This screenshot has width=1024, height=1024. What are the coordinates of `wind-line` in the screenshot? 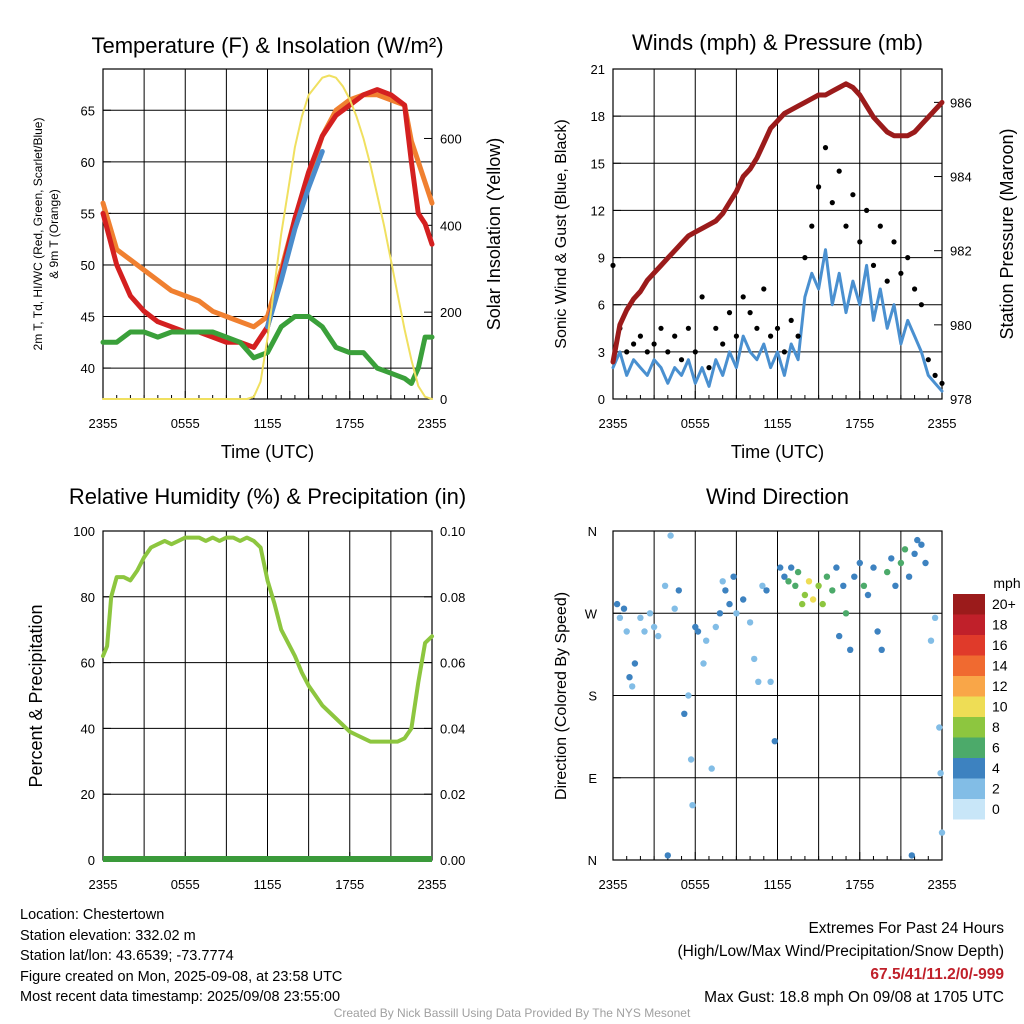 It's located at (777, 320).